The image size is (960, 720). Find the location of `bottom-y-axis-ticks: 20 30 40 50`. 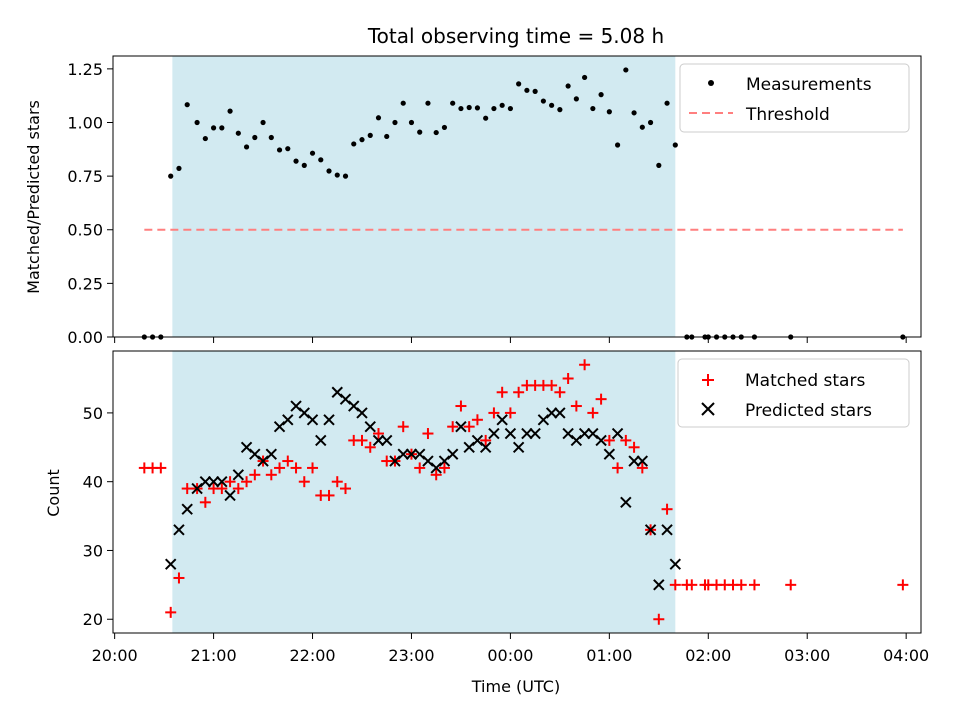

bottom-y-axis-ticks: 20 30 40 50 is located at coordinates (98, 516).